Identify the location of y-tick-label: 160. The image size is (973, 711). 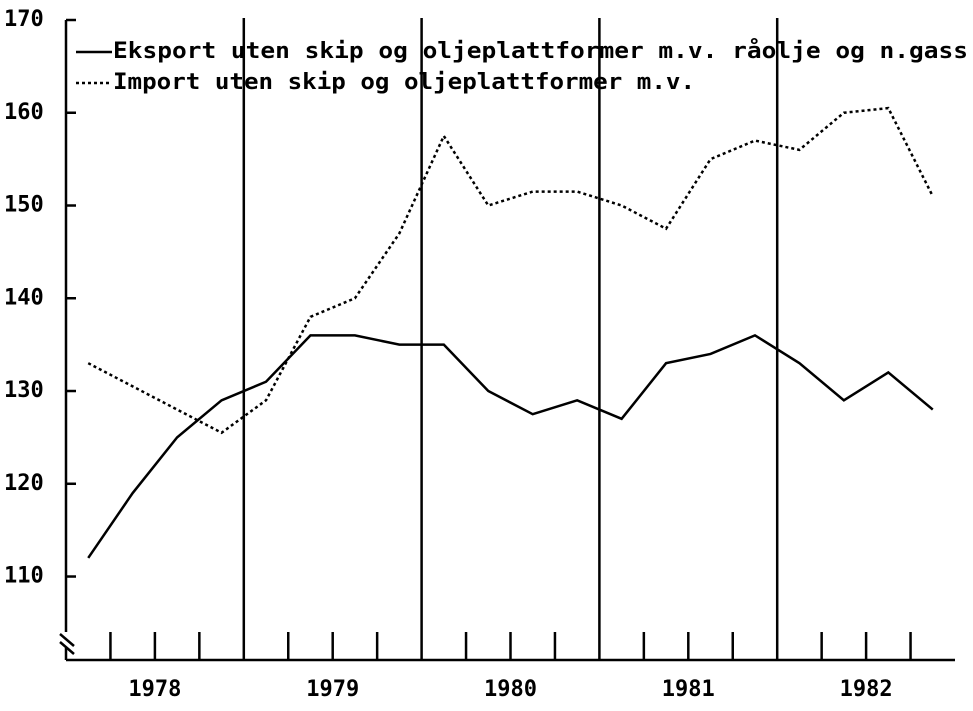
(24, 112).